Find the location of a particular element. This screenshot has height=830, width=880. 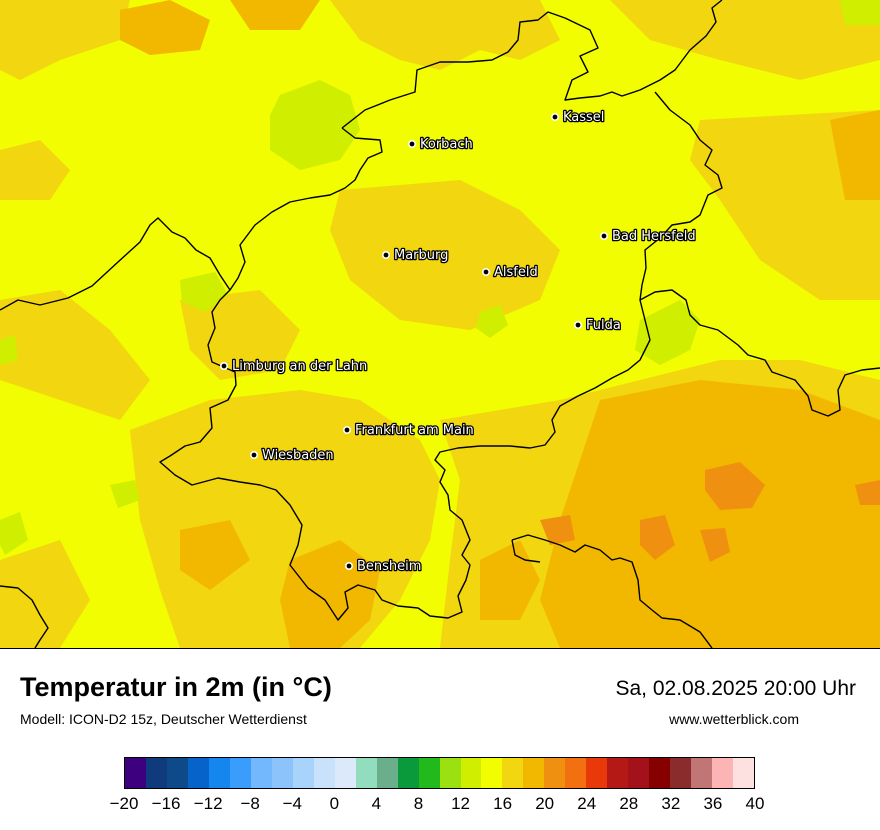

colorbar-tick-label: 12 is located at coordinates (460, 803).